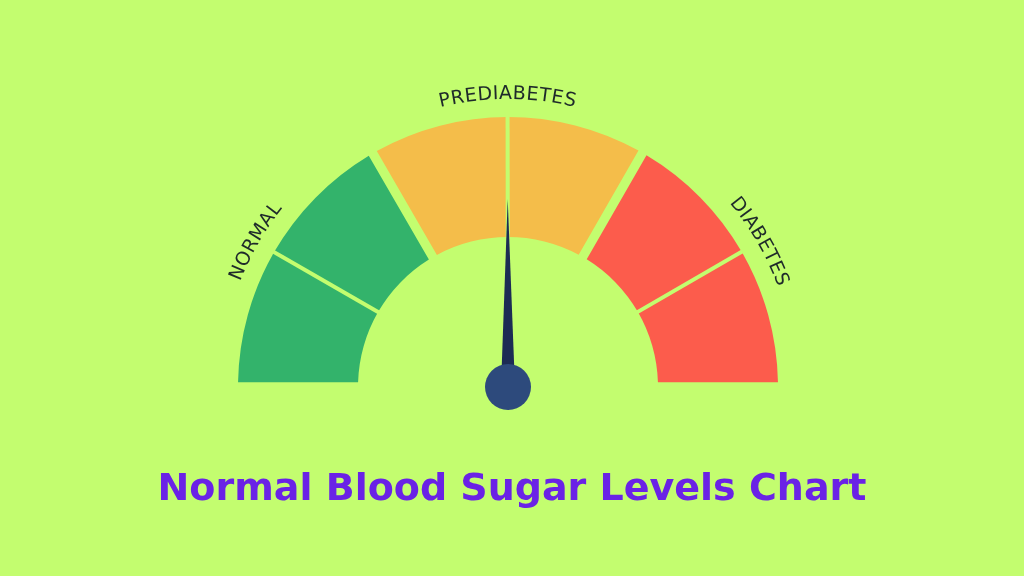 The width and height of the screenshot is (1024, 576). Describe the element at coordinates (507, 95) in the screenshot. I see `slice-label: PREDIABETES` at that location.